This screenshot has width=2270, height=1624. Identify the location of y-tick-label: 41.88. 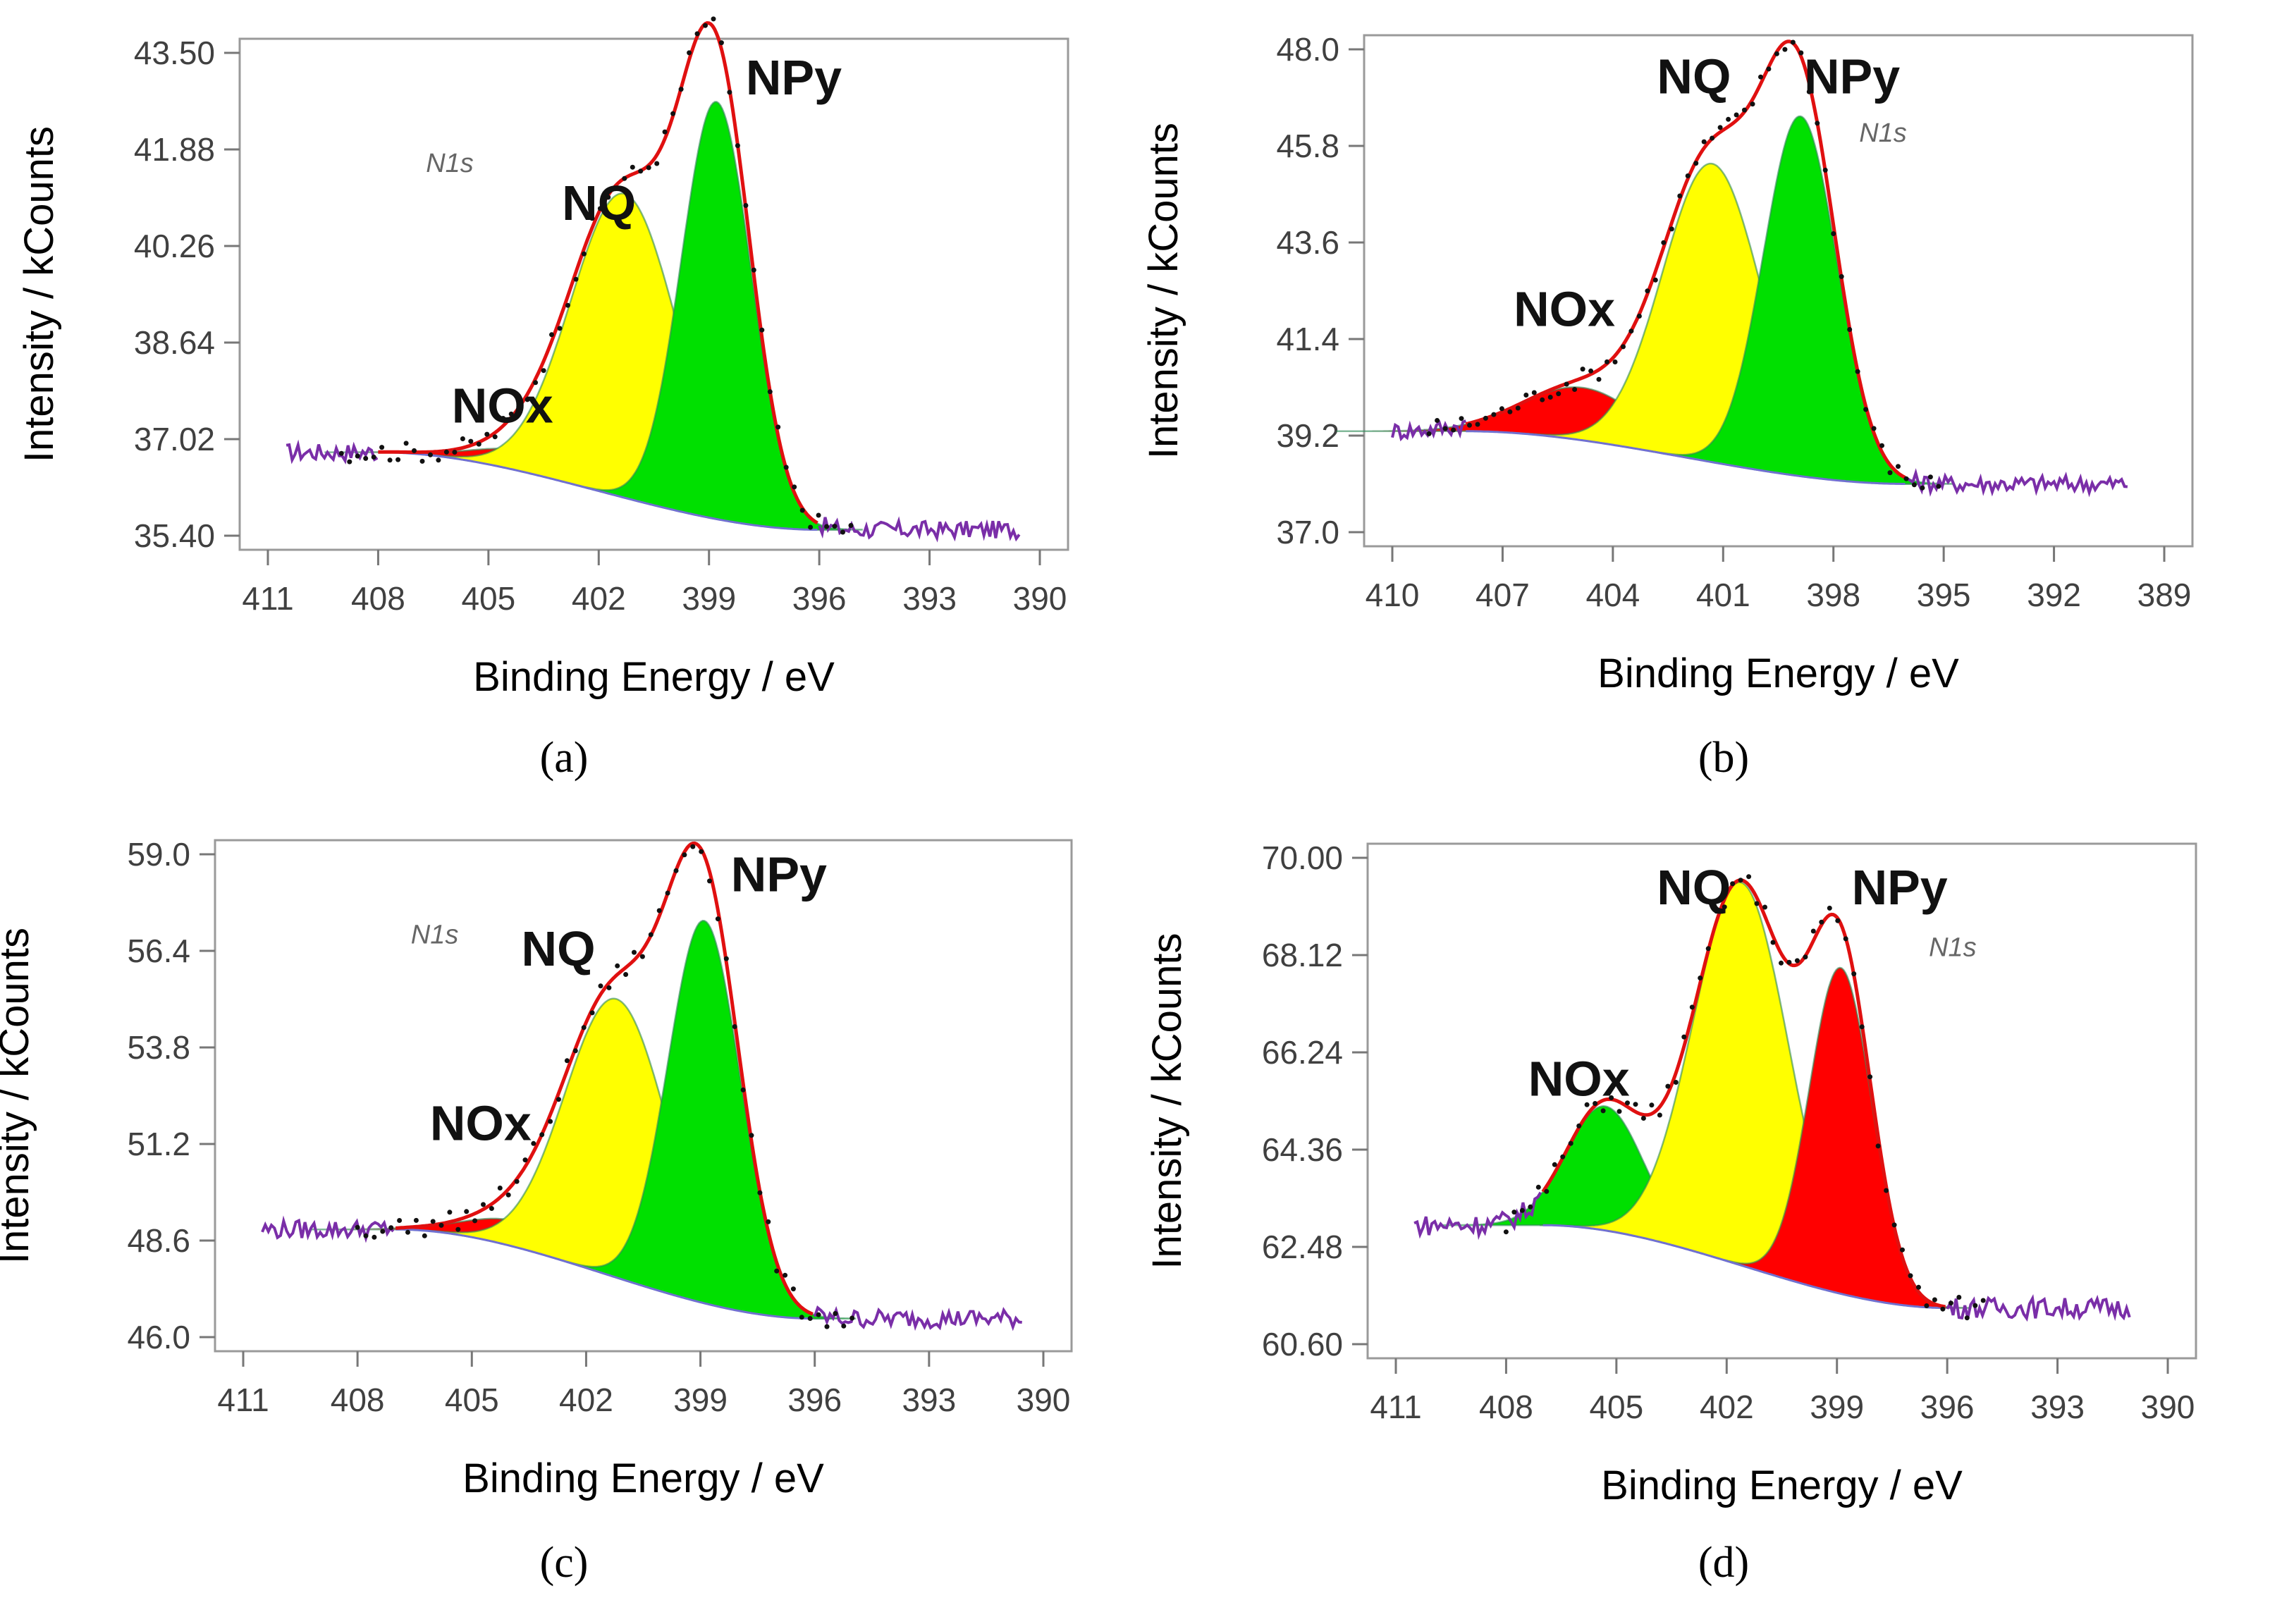
(174, 149).